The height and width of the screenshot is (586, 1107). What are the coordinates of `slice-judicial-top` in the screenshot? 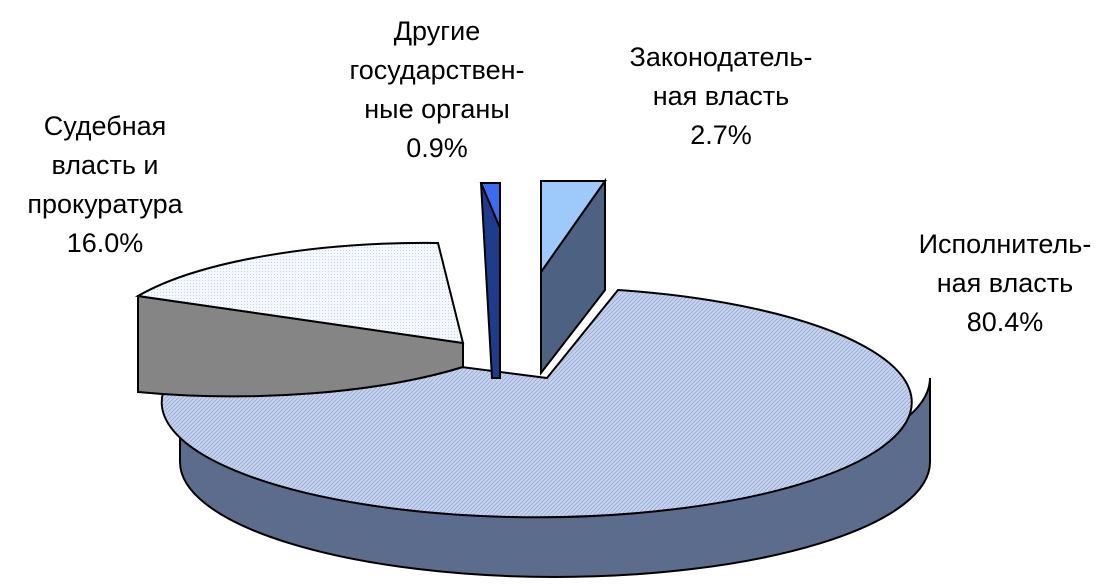 It's located at (300, 293).